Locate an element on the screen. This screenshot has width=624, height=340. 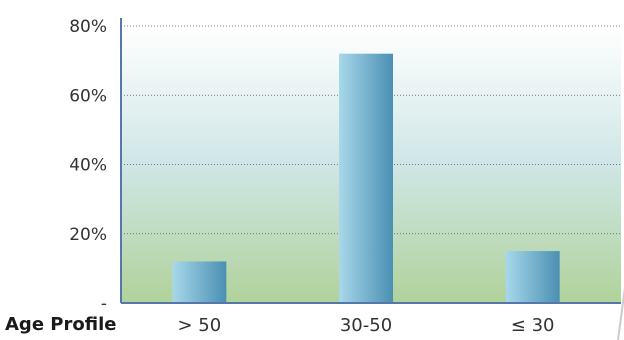
x-tick-label: ≤ 30 is located at coordinates (533, 325).